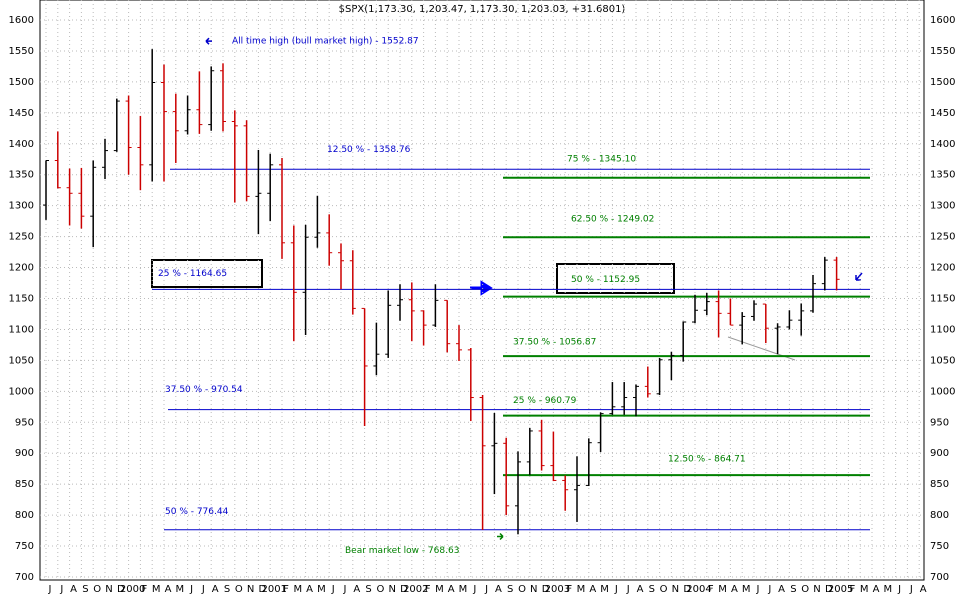  I want to click on x-tick-label: 2005, so click(840, 589).